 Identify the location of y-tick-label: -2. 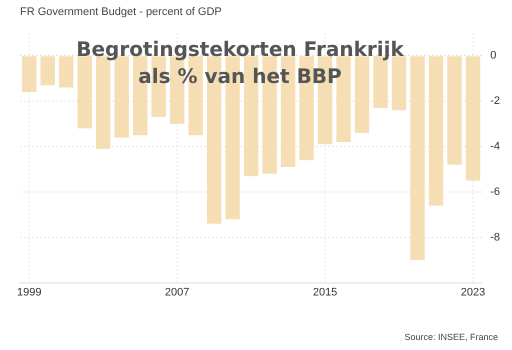
(495, 101).